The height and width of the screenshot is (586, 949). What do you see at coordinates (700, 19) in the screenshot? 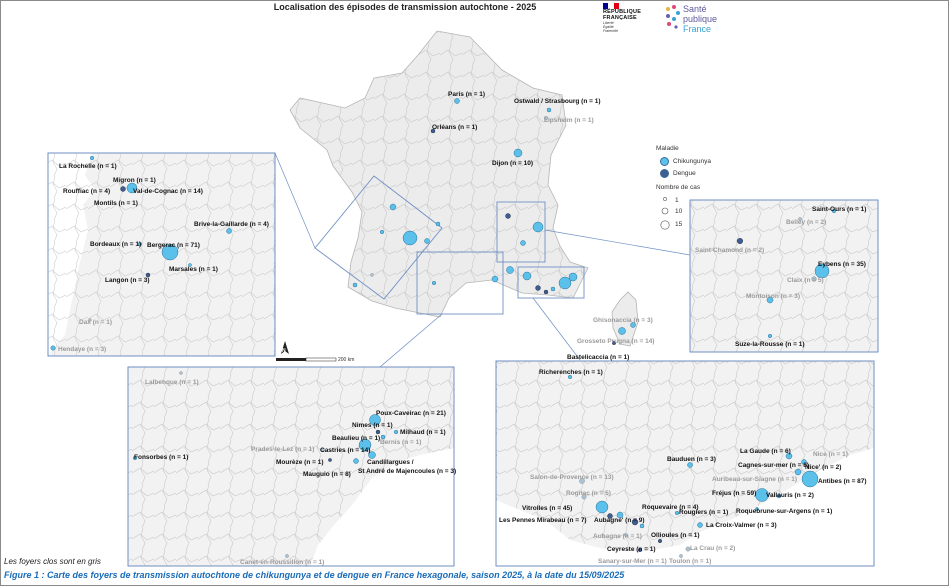
I see `spf-line2: publique` at bounding box center [700, 19].